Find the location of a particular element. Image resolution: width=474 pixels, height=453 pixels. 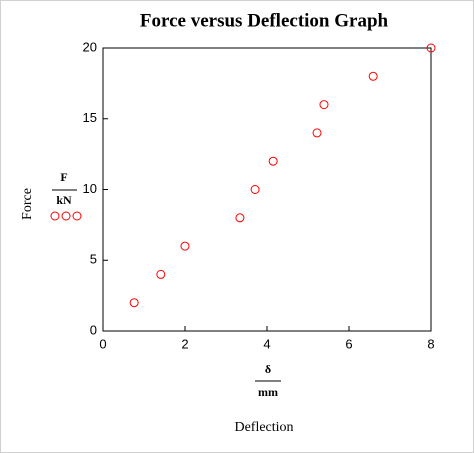

x-tick-label: 0 is located at coordinates (102, 343).